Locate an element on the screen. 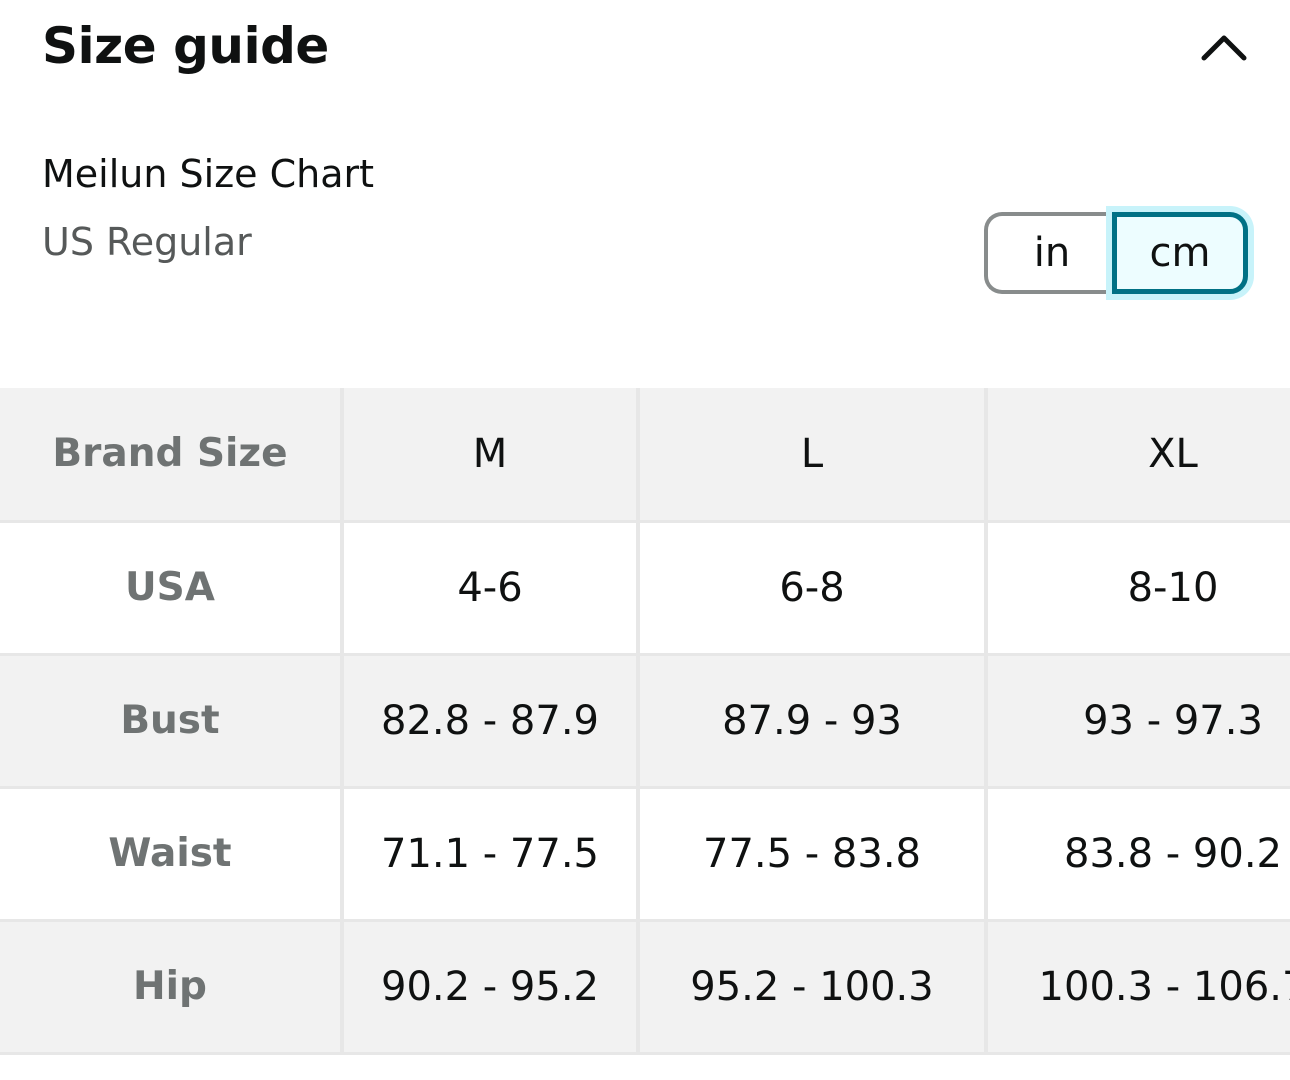 Image resolution: width=1290 pixels, height=1080 pixels. unit-toggle: in cm is located at coordinates (1116, 253).